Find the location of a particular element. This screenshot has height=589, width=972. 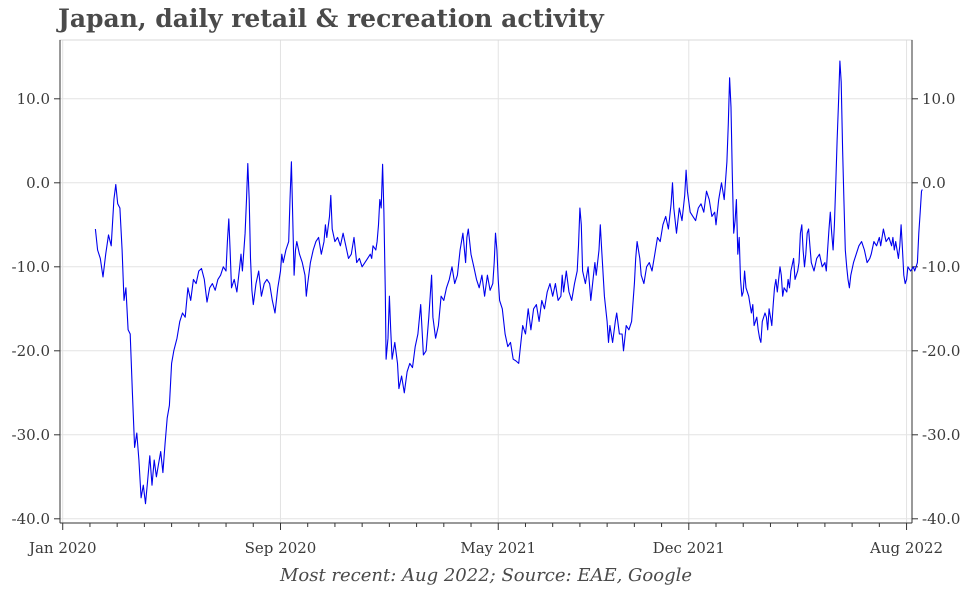

y-tick-label-left: -10.0 is located at coordinates (31, 267).